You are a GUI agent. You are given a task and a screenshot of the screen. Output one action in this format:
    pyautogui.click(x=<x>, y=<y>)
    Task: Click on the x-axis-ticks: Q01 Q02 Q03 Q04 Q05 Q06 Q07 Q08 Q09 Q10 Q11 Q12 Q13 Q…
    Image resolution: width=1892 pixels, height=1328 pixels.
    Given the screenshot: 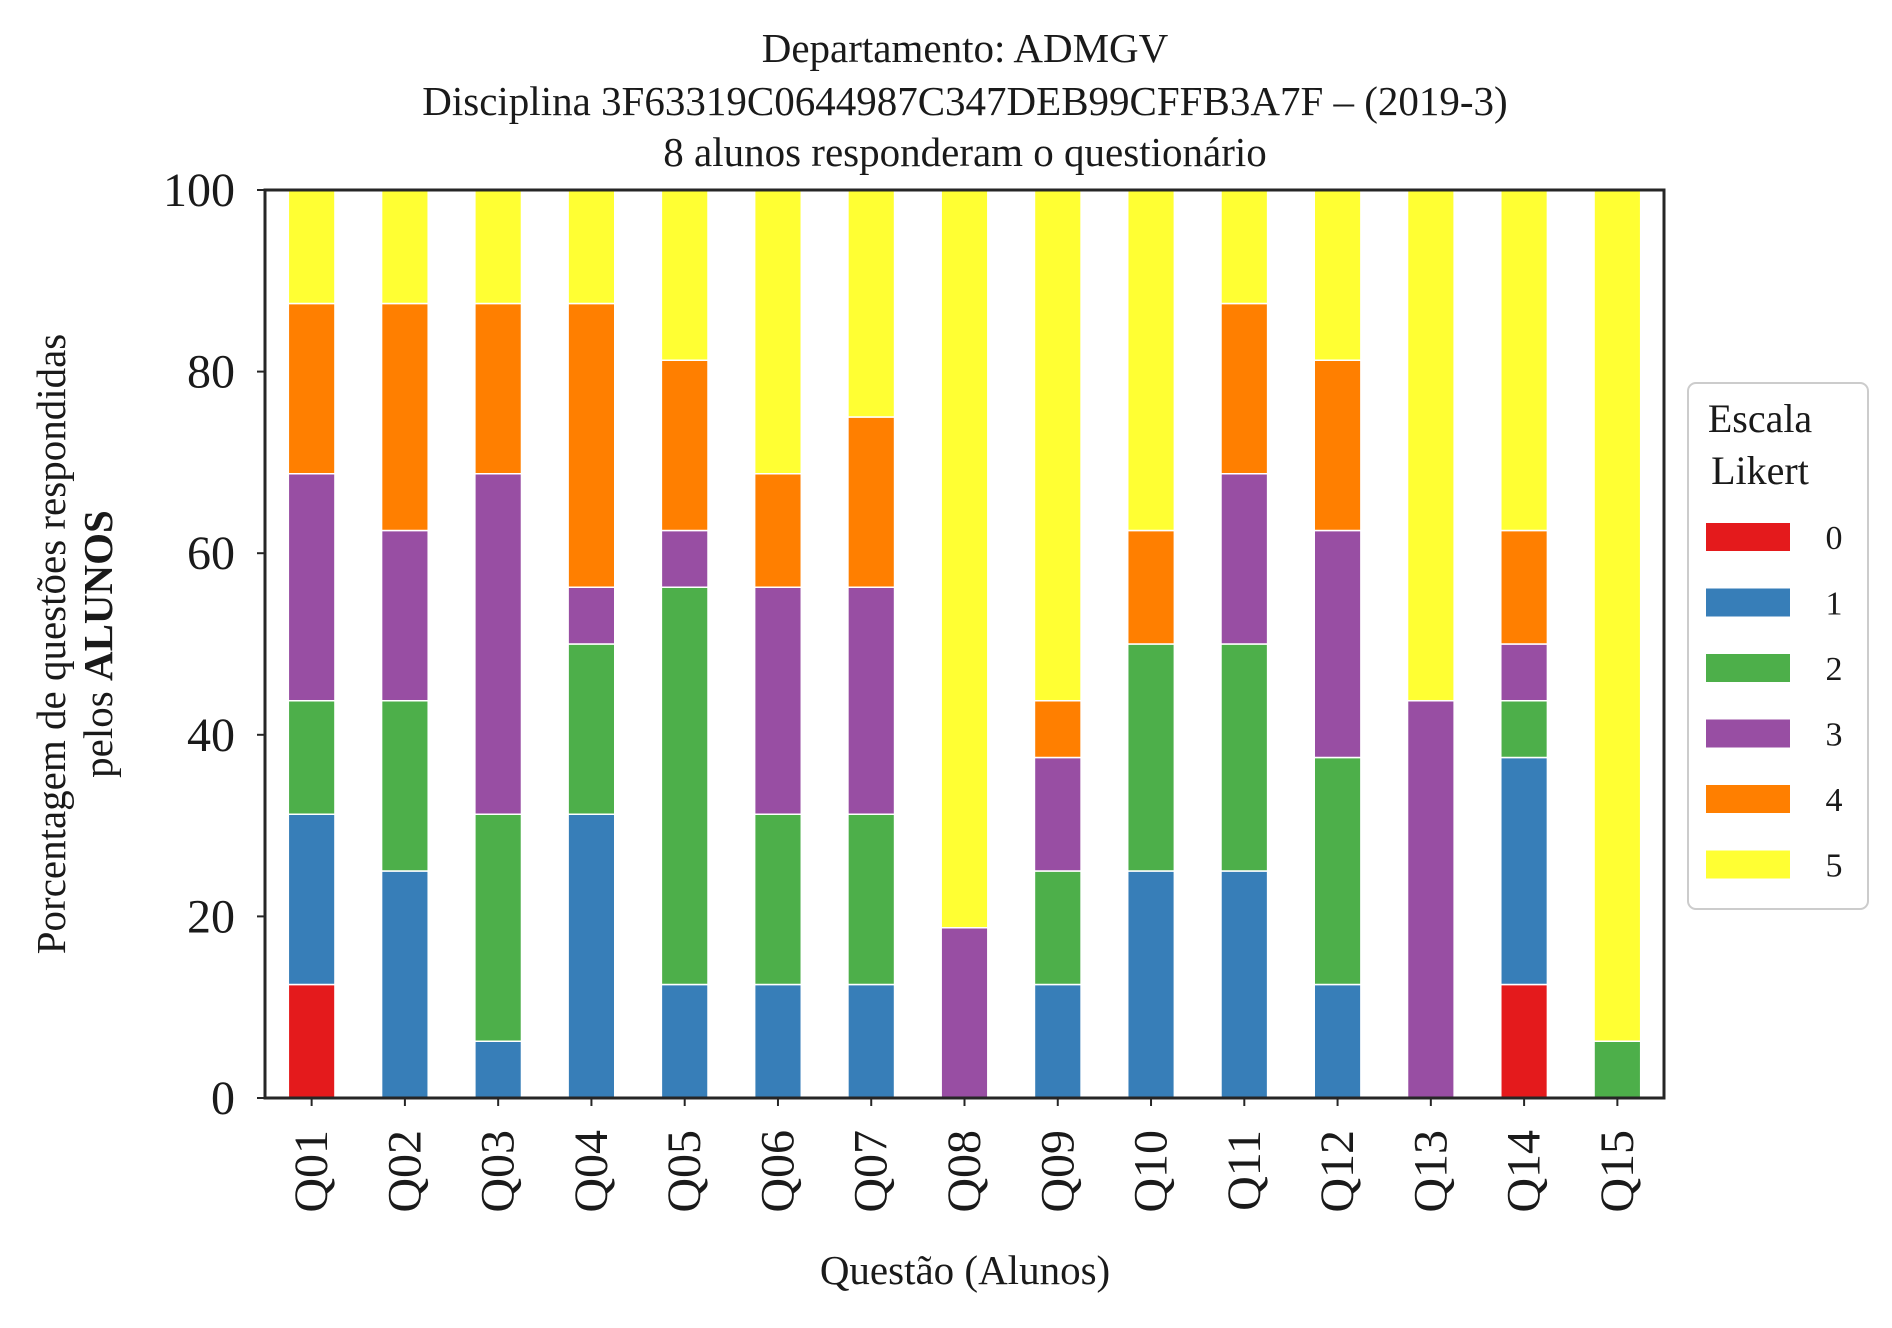 What is the action you would take?
    pyautogui.click(x=964, y=1155)
    